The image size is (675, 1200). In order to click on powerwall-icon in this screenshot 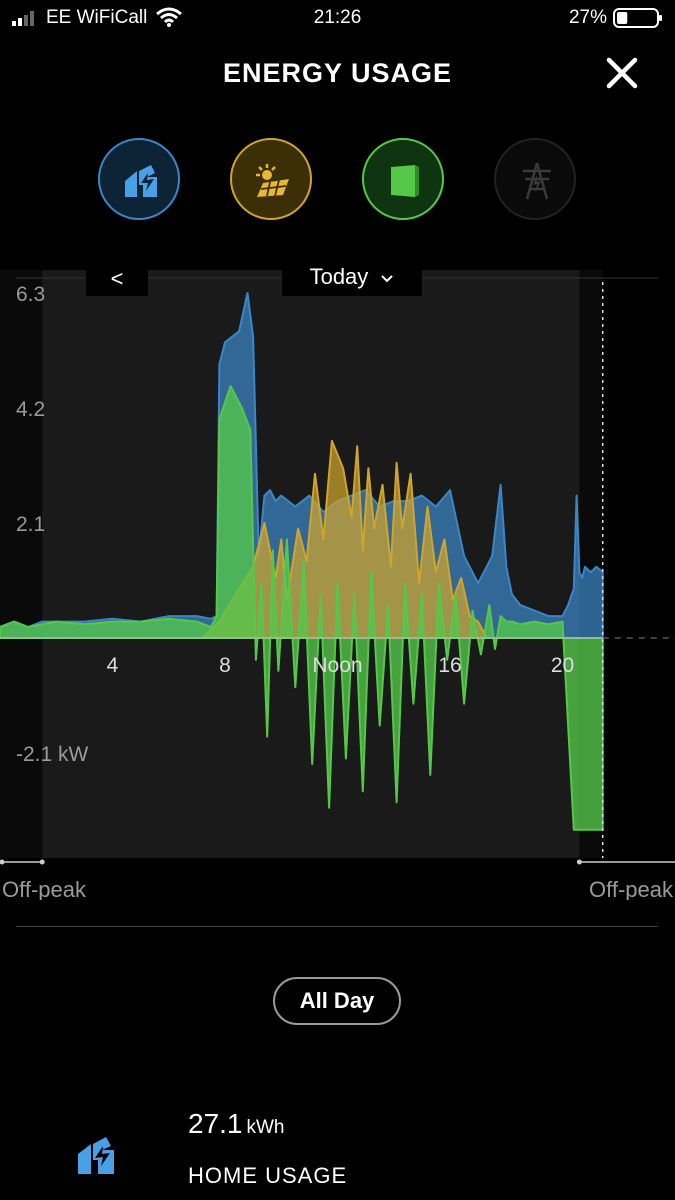, I will do `click(405, 181)`.